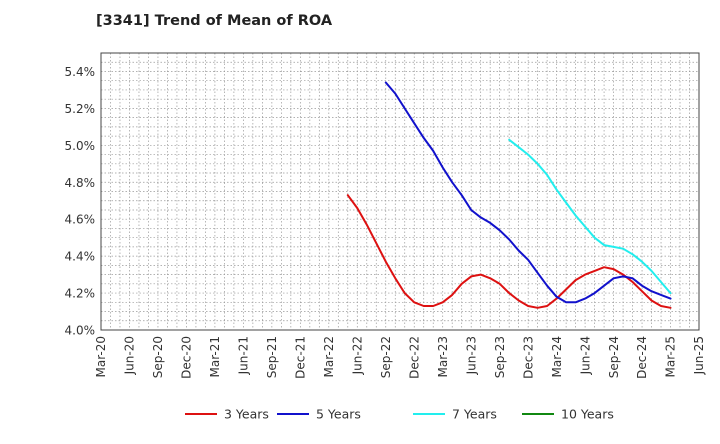 The height and width of the screenshot is (444, 720). Describe the element at coordinates (187, 357) in the screenshot. I see `x-tick-label: Dec-20` at that location.